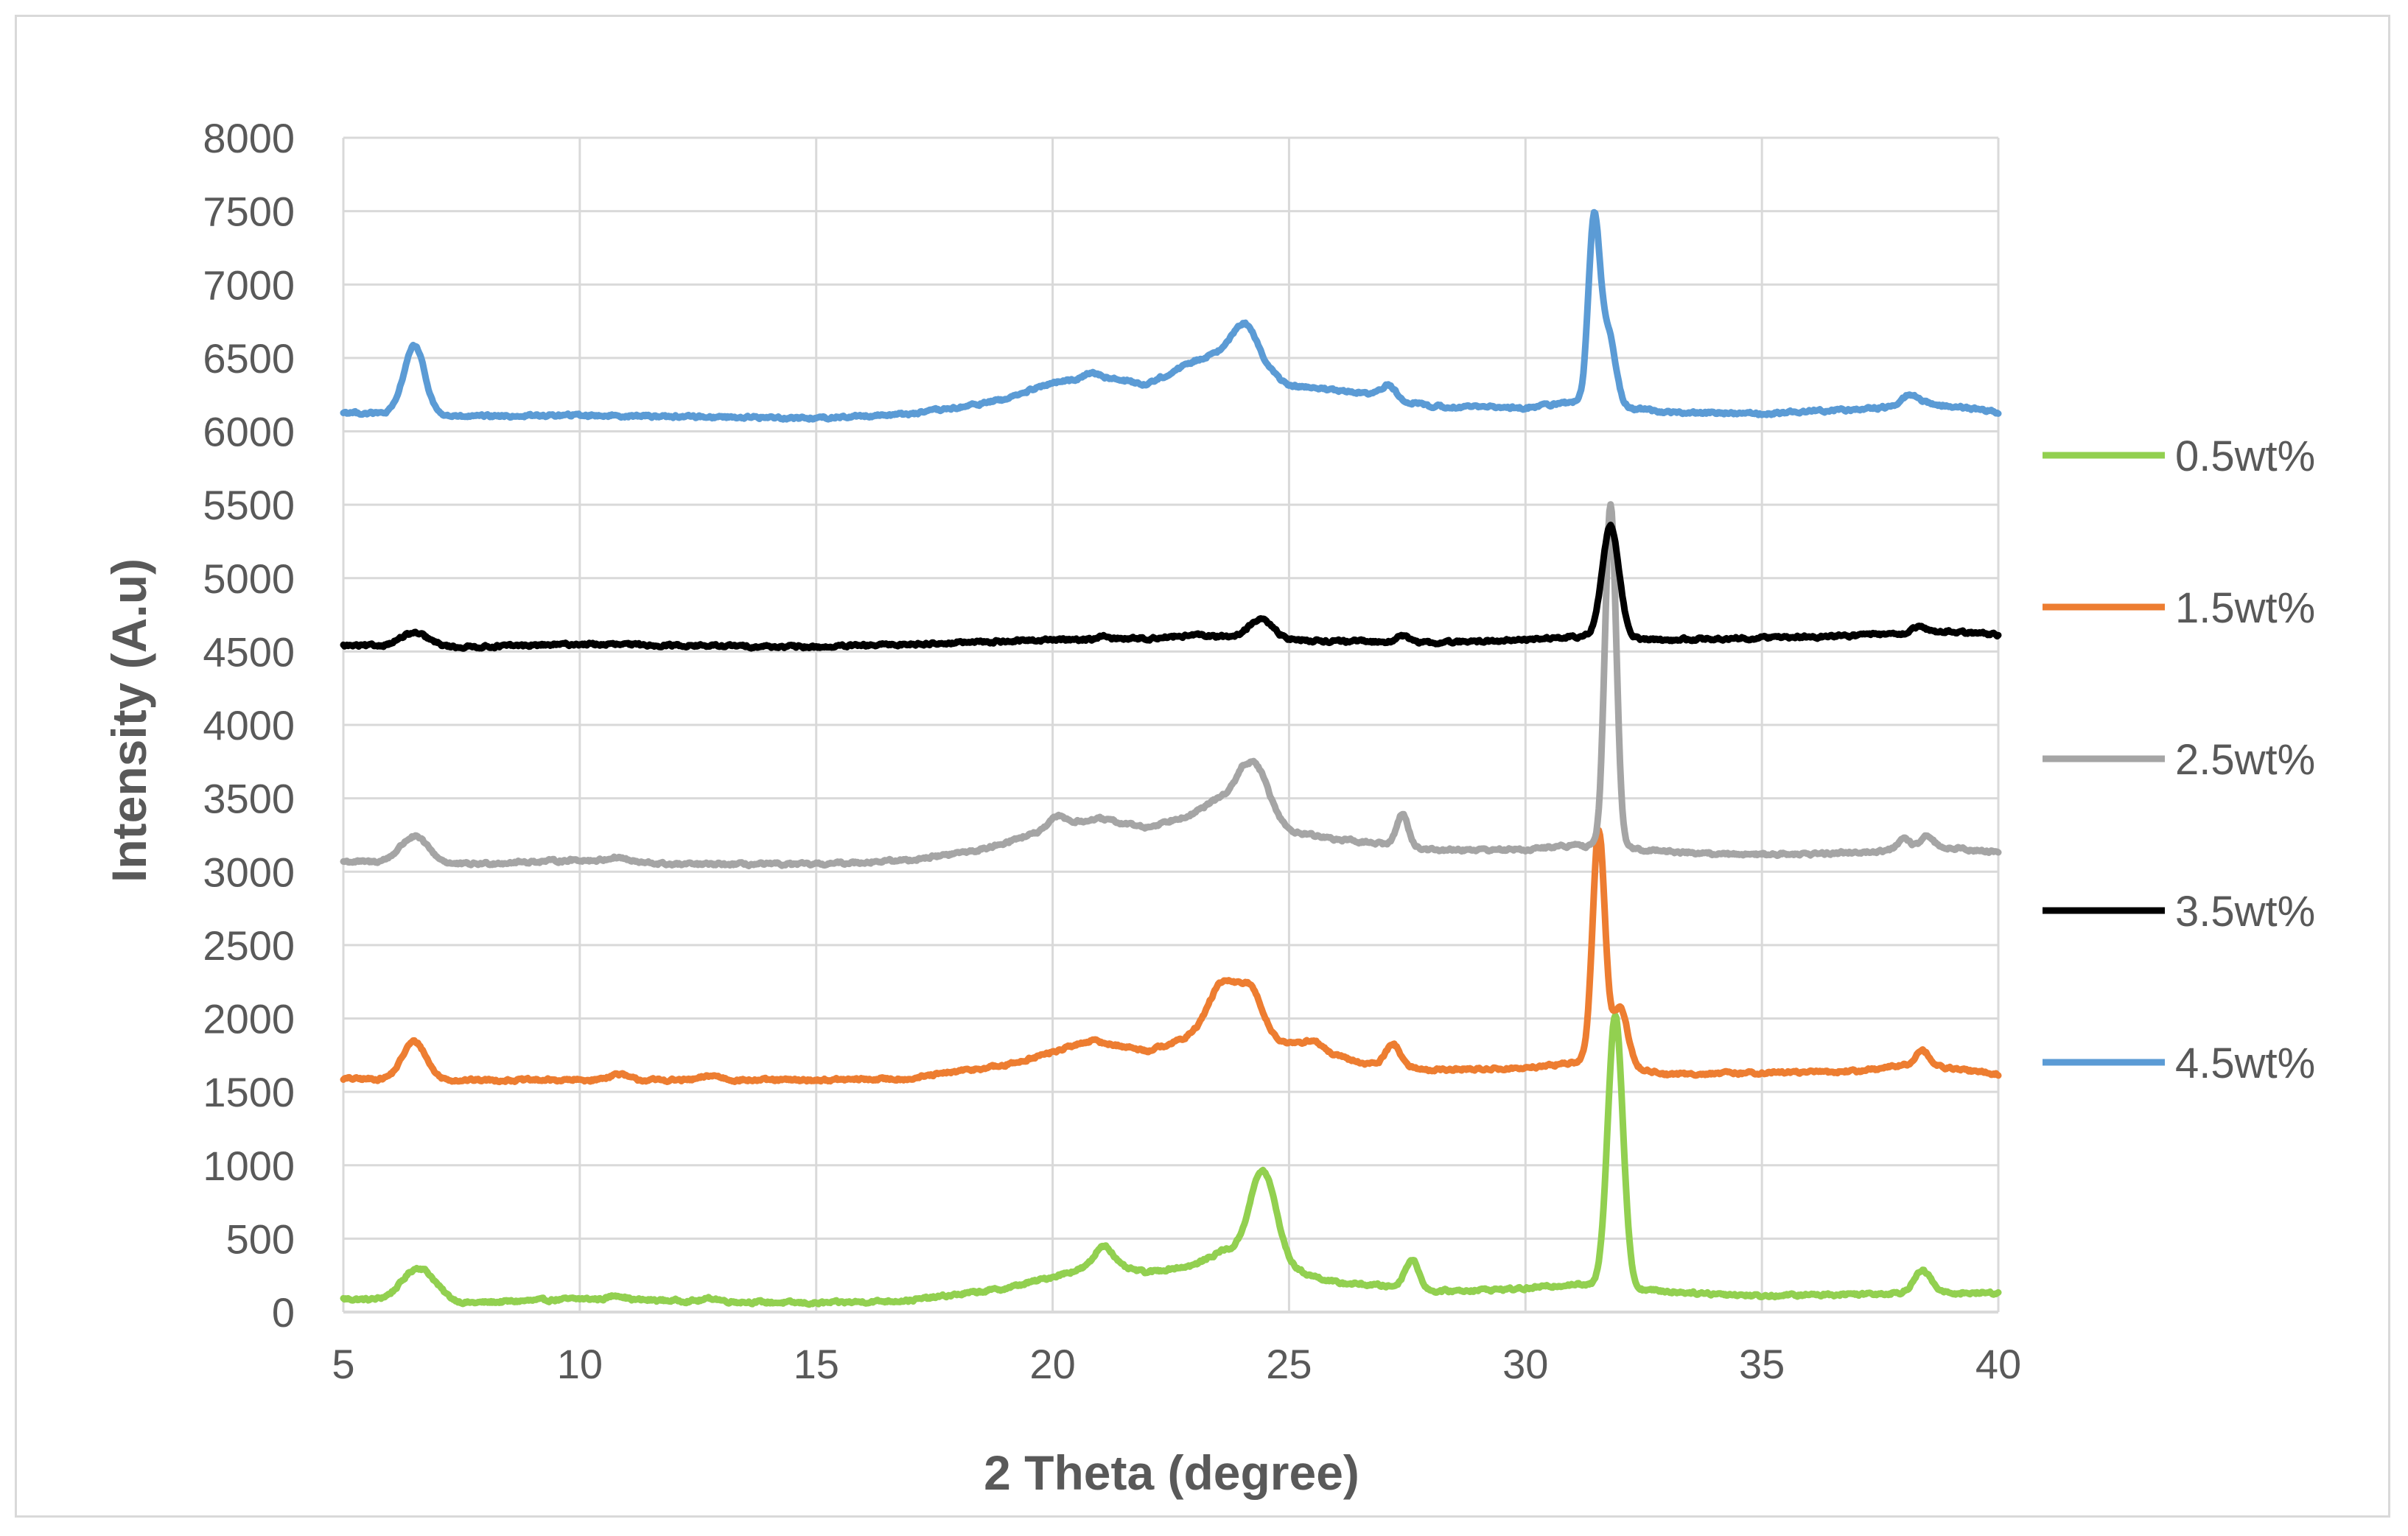  What do you see at coordinates (249, 872) in the screenshot?
I see `y-tick-label: 3000` at bounding box center [249, 872].